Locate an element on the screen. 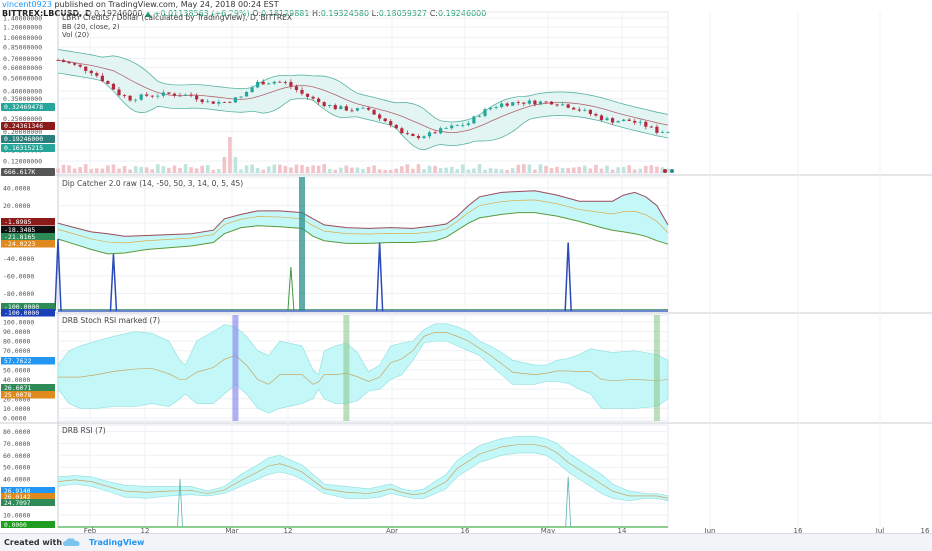 This screenshot has height=551, width=932. price-badge-label: 0.24361346 is located at coordinates (23, 126).